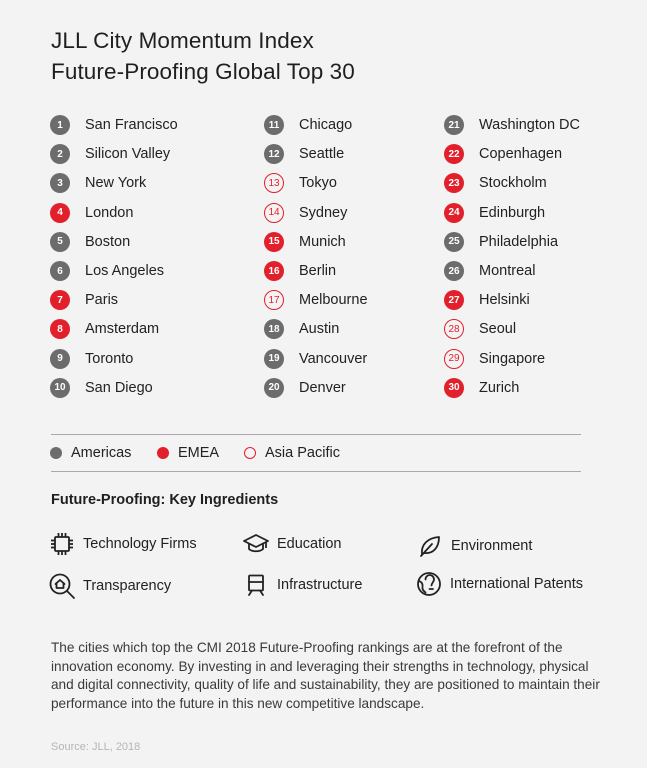  I want to click on ranking-item: 20 Denver, so click(305, 387).